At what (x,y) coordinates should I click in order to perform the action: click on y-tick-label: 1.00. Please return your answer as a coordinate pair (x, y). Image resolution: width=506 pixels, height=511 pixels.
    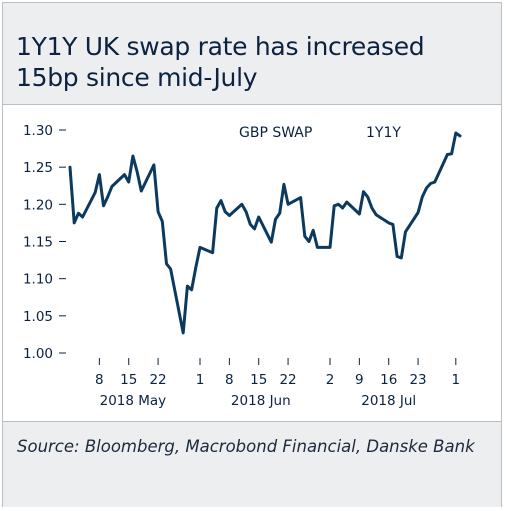
    Looking at the image, I should click on (38, 354).